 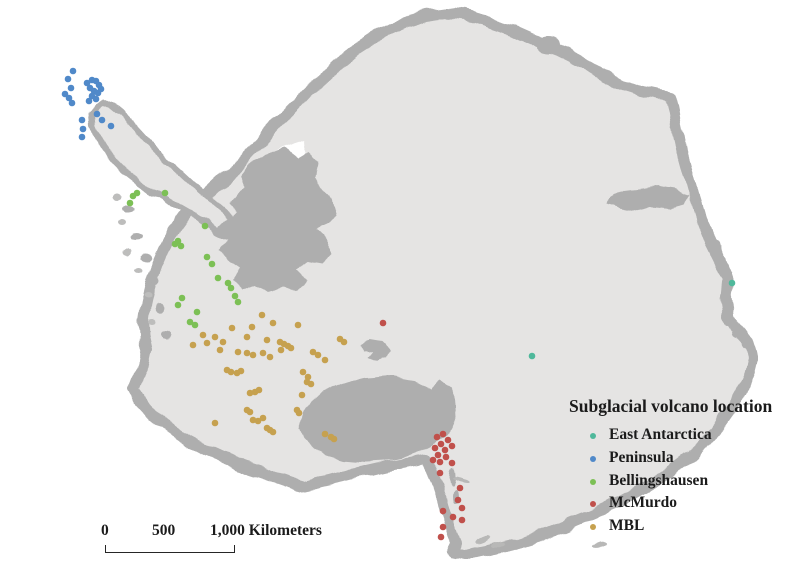 What do you see at coordinates (593, 481) in the screenshot?
I see `bellingshausen-dot-icon` at bounding box center [593, 481].